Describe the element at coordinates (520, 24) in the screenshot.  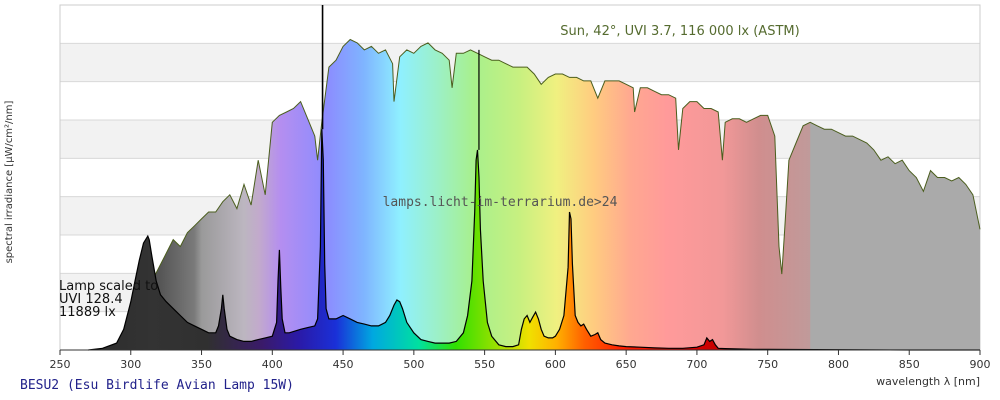
I see `grid-band` at that location.